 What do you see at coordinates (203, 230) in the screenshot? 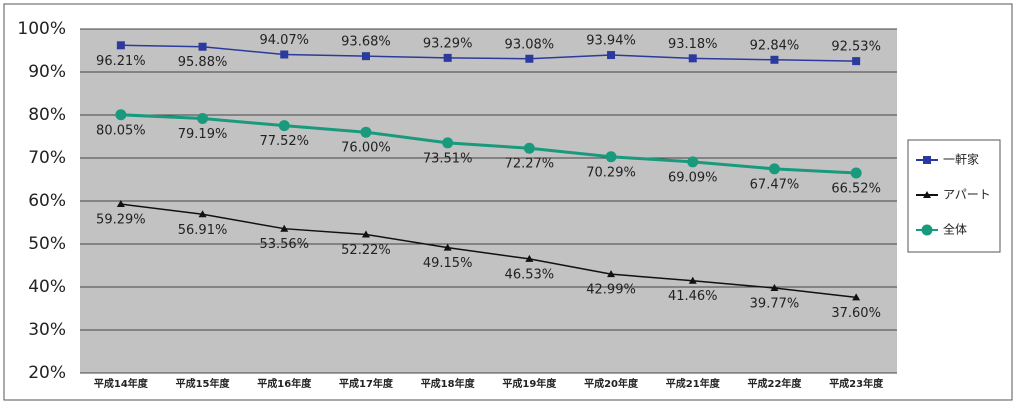
I see `data-label: 56.91%` at bounding box center [203, 230].